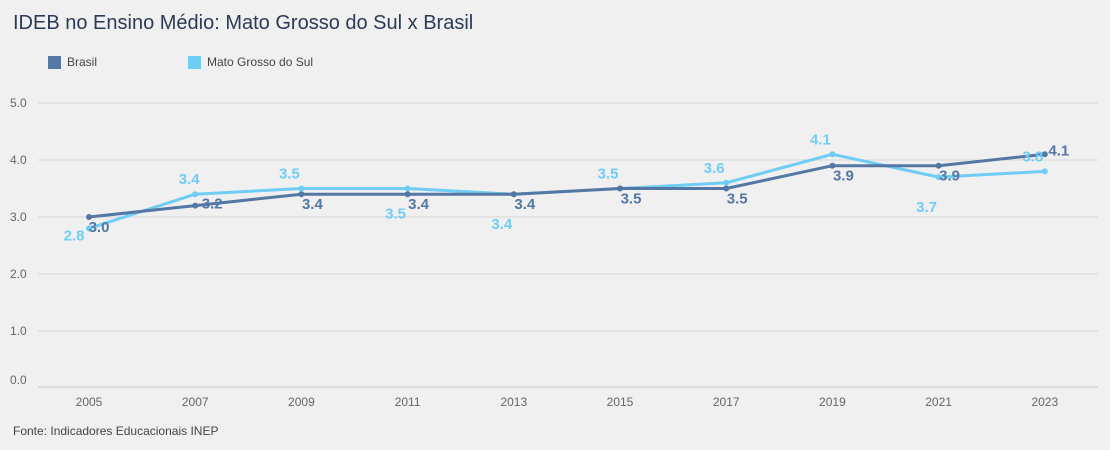 This screenshot has width=1110, height=450. Describe the element at coordinates (116, 431) in the screenshot. I see `source-note: Fonte: Indicadores Educacionais INEP` at that location.